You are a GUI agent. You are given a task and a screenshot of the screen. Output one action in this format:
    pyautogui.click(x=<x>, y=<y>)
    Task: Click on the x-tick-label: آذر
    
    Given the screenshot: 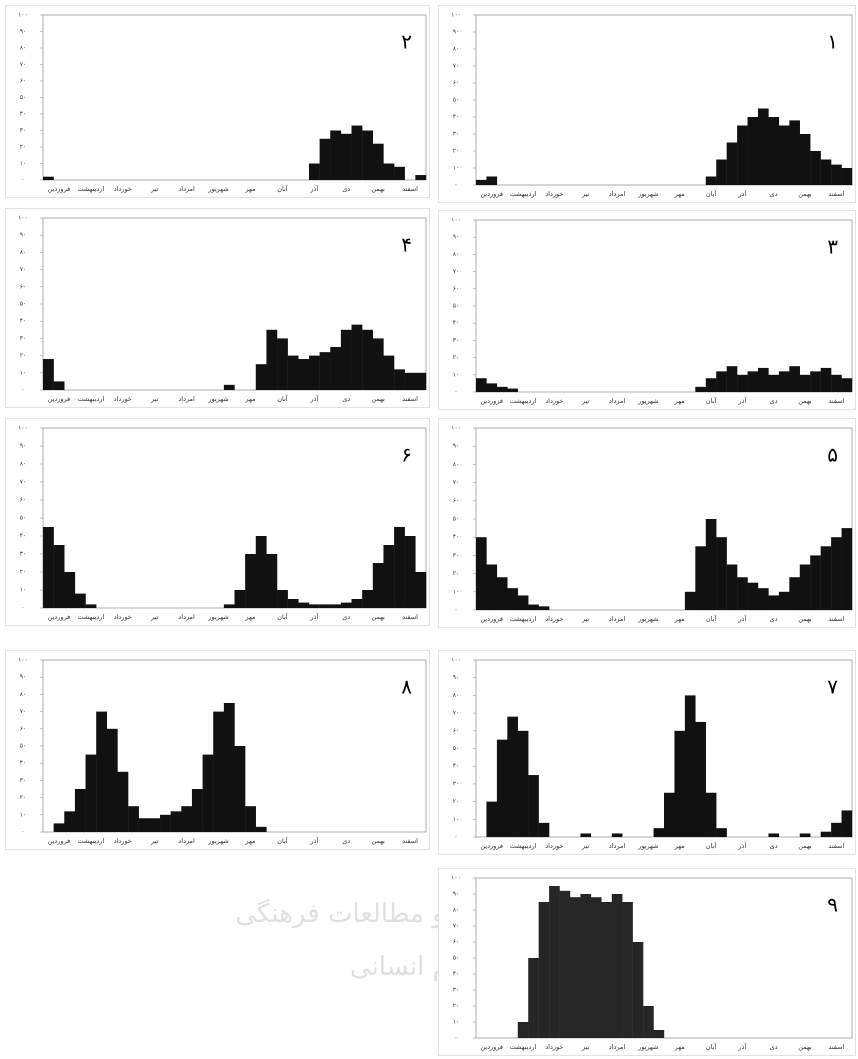 What is the action you would take?
    pyautogui.click(x=742, y=400)
    